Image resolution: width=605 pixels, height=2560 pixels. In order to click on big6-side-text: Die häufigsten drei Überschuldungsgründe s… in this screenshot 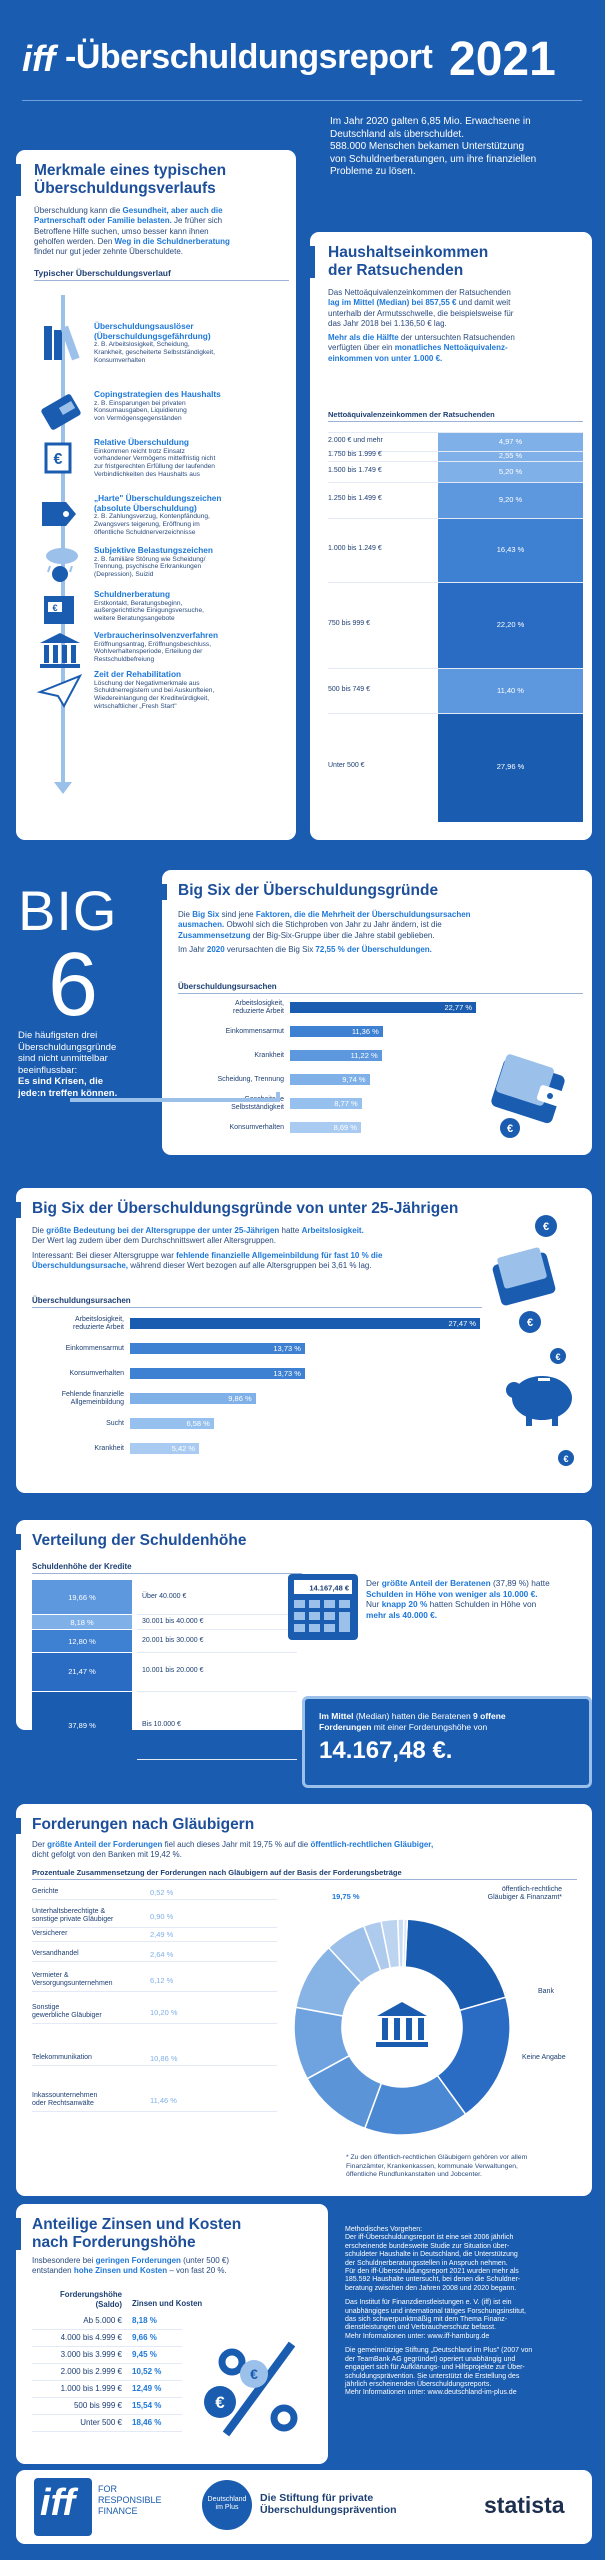, I will do `click(68, 1064)`.